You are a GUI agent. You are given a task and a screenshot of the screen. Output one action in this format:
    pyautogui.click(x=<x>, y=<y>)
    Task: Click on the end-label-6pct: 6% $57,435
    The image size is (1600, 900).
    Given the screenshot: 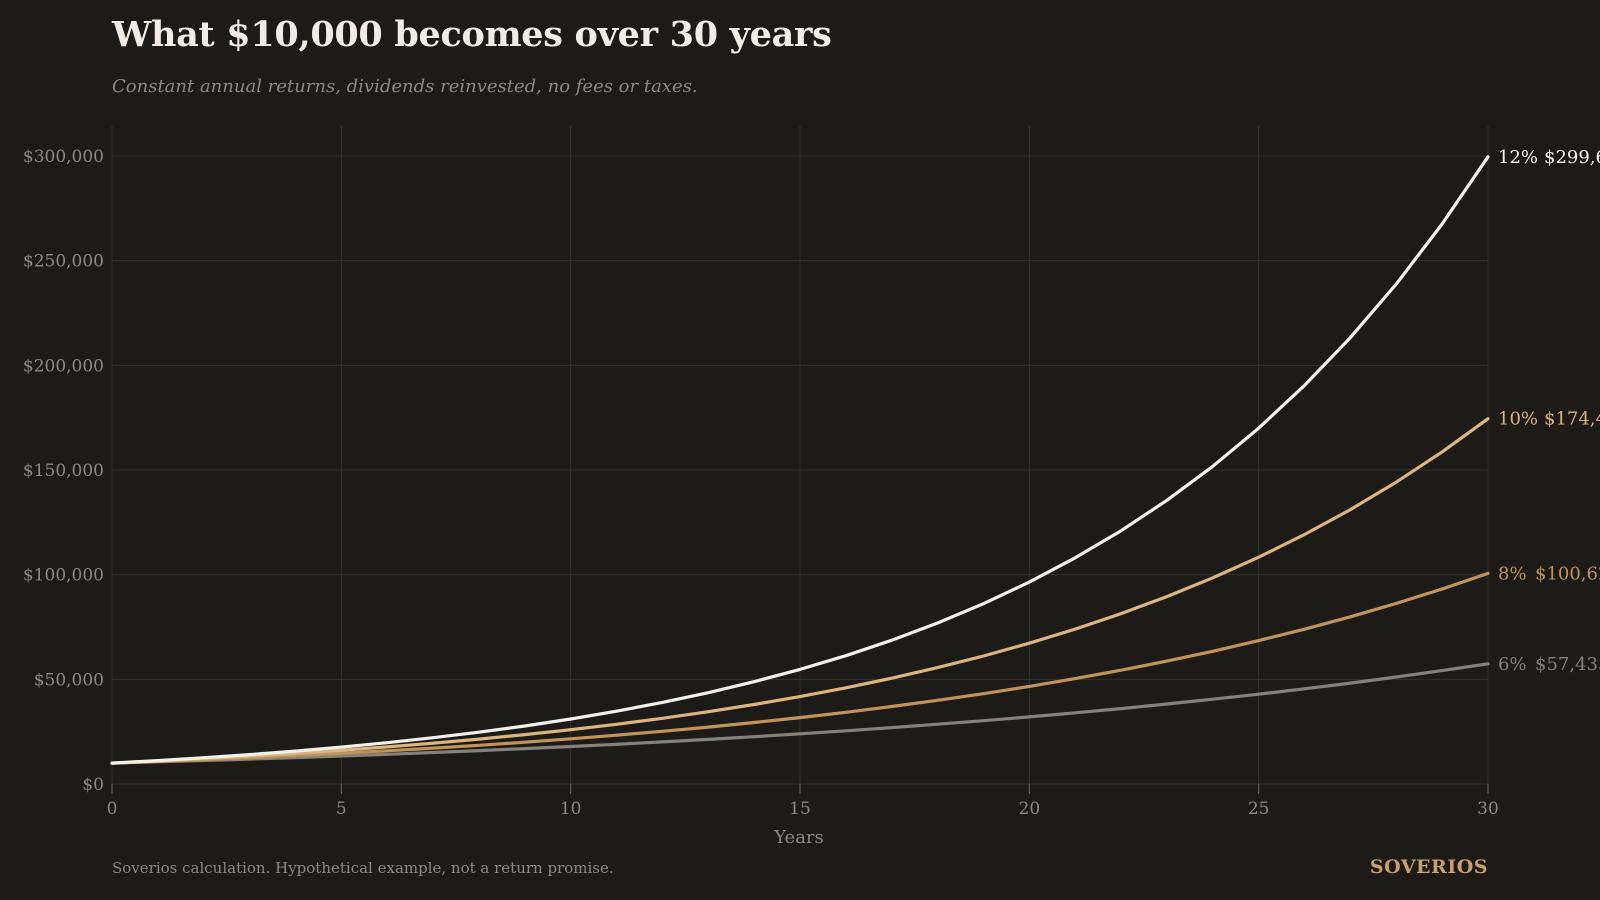 What is the action you would take?
    pyautogui.click(x=1549, y=664)
    